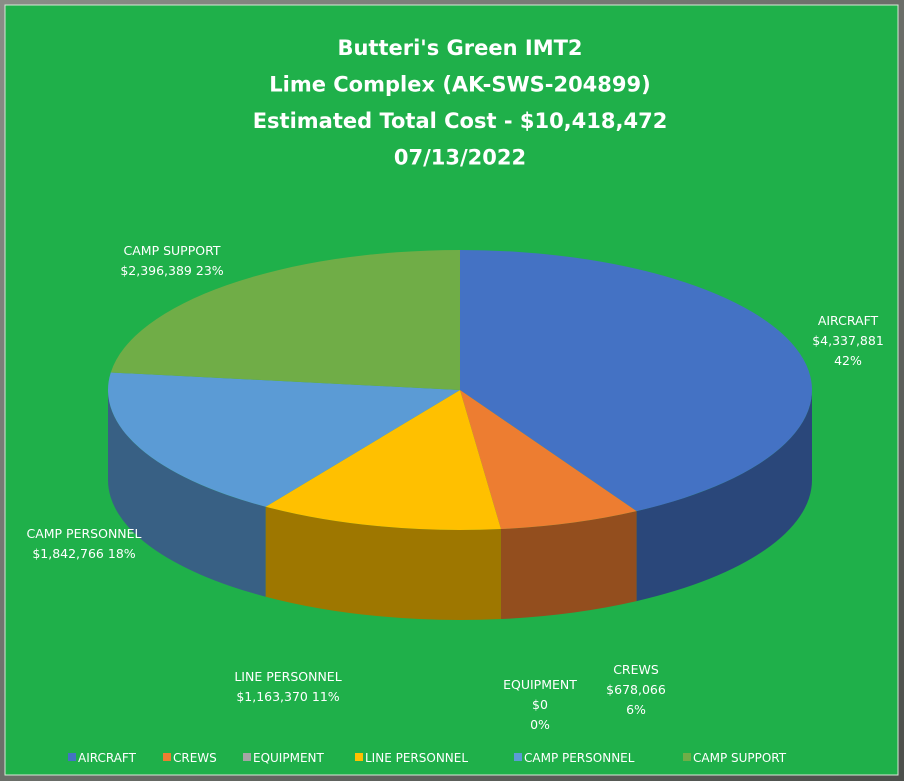  I want to click on data-label: CAMP PERSONNEL, so click(83, 533).